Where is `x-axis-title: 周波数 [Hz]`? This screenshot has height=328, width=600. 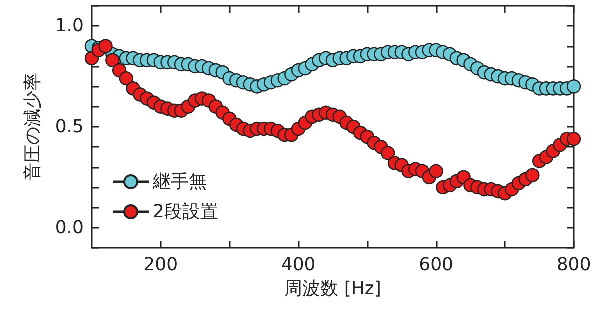 x-axis-title: 周波数 [Hz] is located at coordinates (333, 289).